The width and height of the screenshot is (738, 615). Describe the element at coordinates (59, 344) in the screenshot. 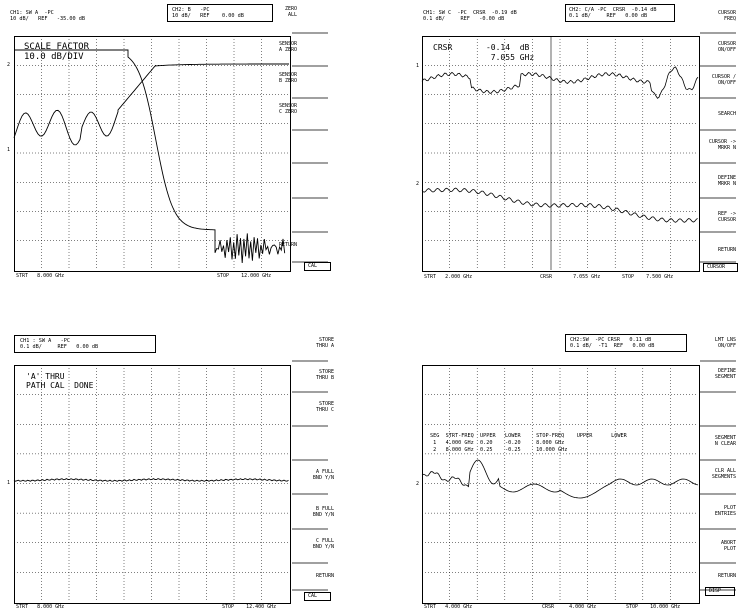

I see `channel1-header: CH1 : SW A -PC 0.1 dB/ REF 0.00 dB` at that location.